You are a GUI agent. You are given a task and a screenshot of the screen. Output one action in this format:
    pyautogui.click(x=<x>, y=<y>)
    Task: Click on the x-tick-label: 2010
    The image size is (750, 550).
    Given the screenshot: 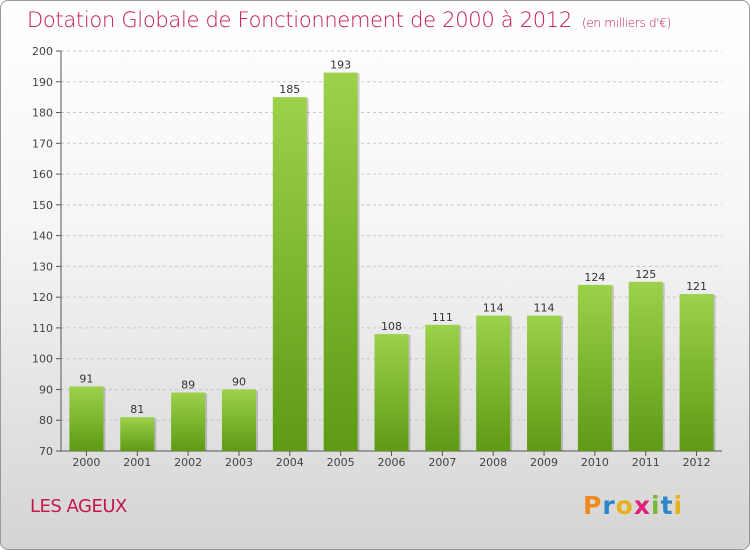 What is the action you would take?
    pyautogui.click(x=595, y=462)
    